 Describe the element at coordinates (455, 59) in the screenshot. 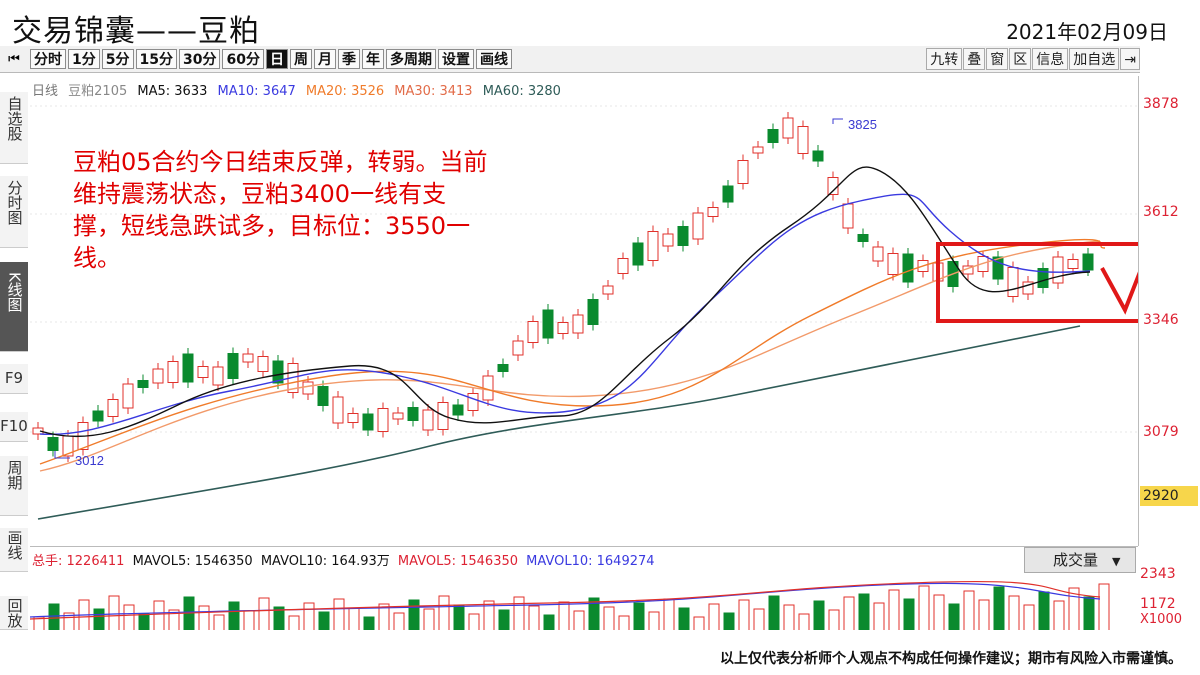

I see `period-button: 设置` at that location.